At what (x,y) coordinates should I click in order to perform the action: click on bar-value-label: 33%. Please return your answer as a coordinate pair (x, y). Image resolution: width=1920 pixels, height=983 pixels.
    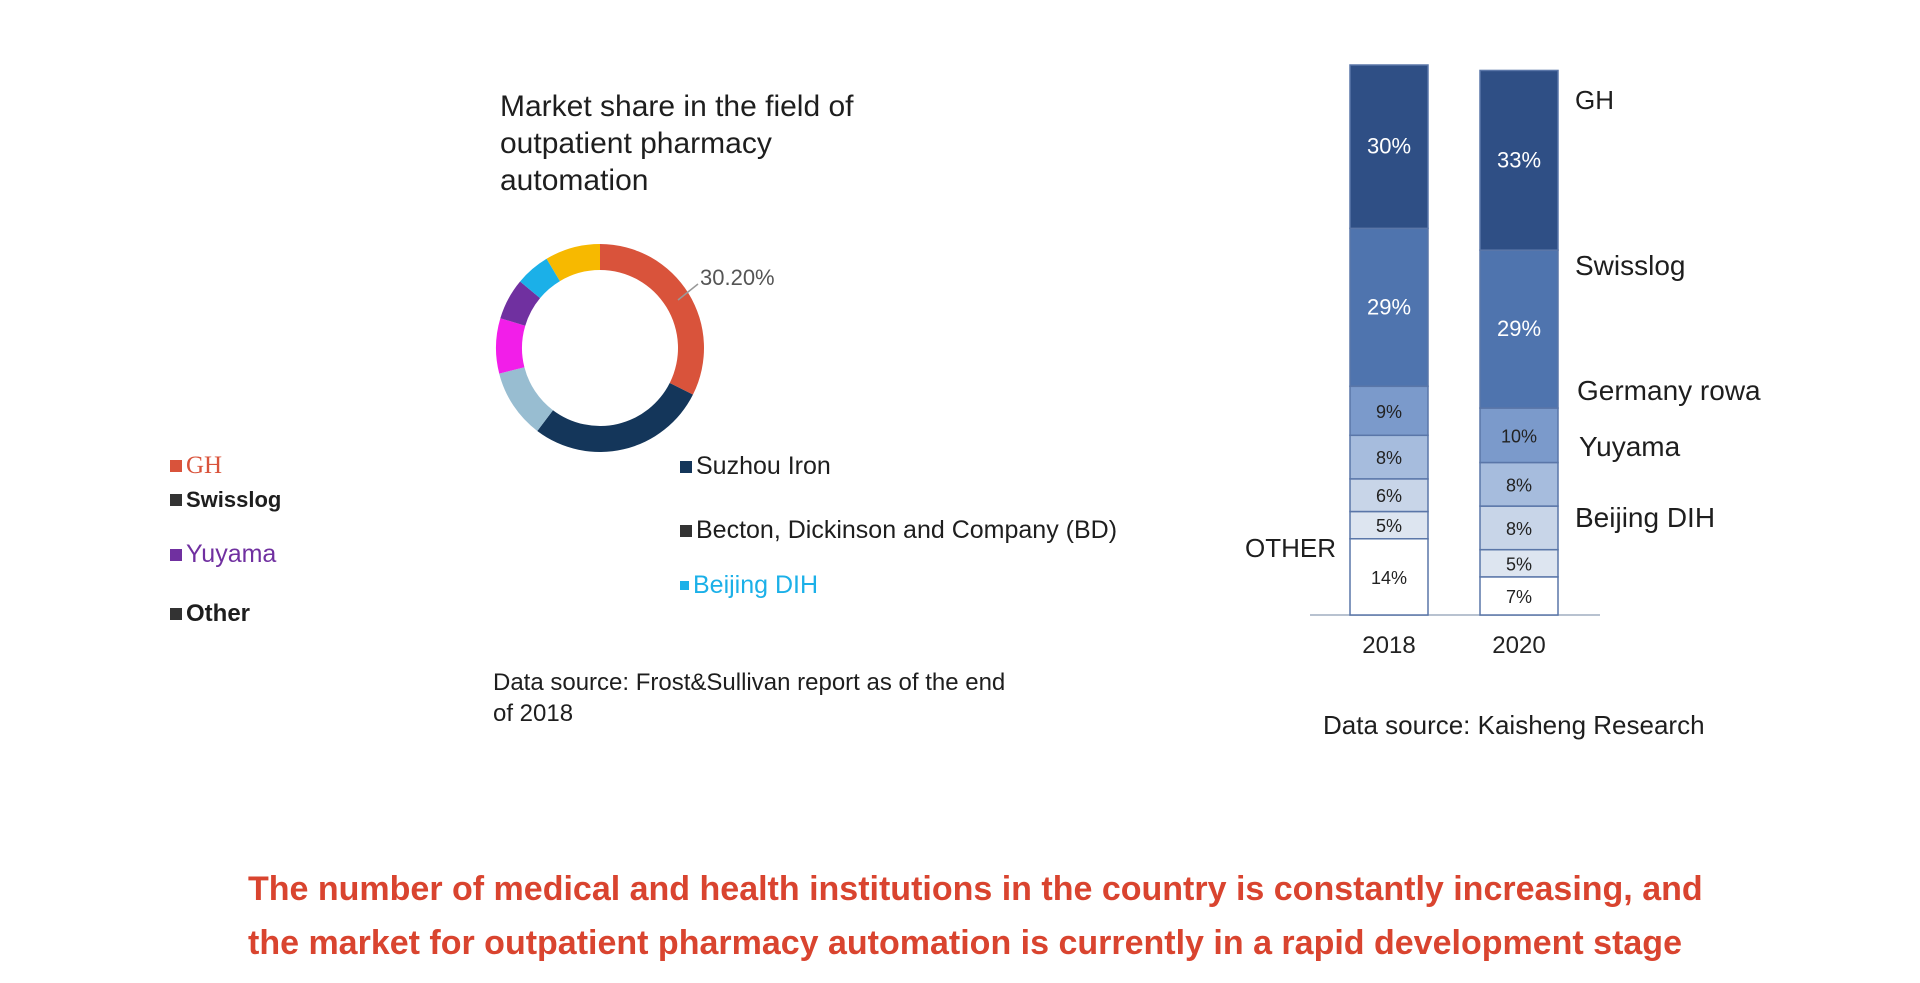
    Looking at the image, I should click on (1519, 159).